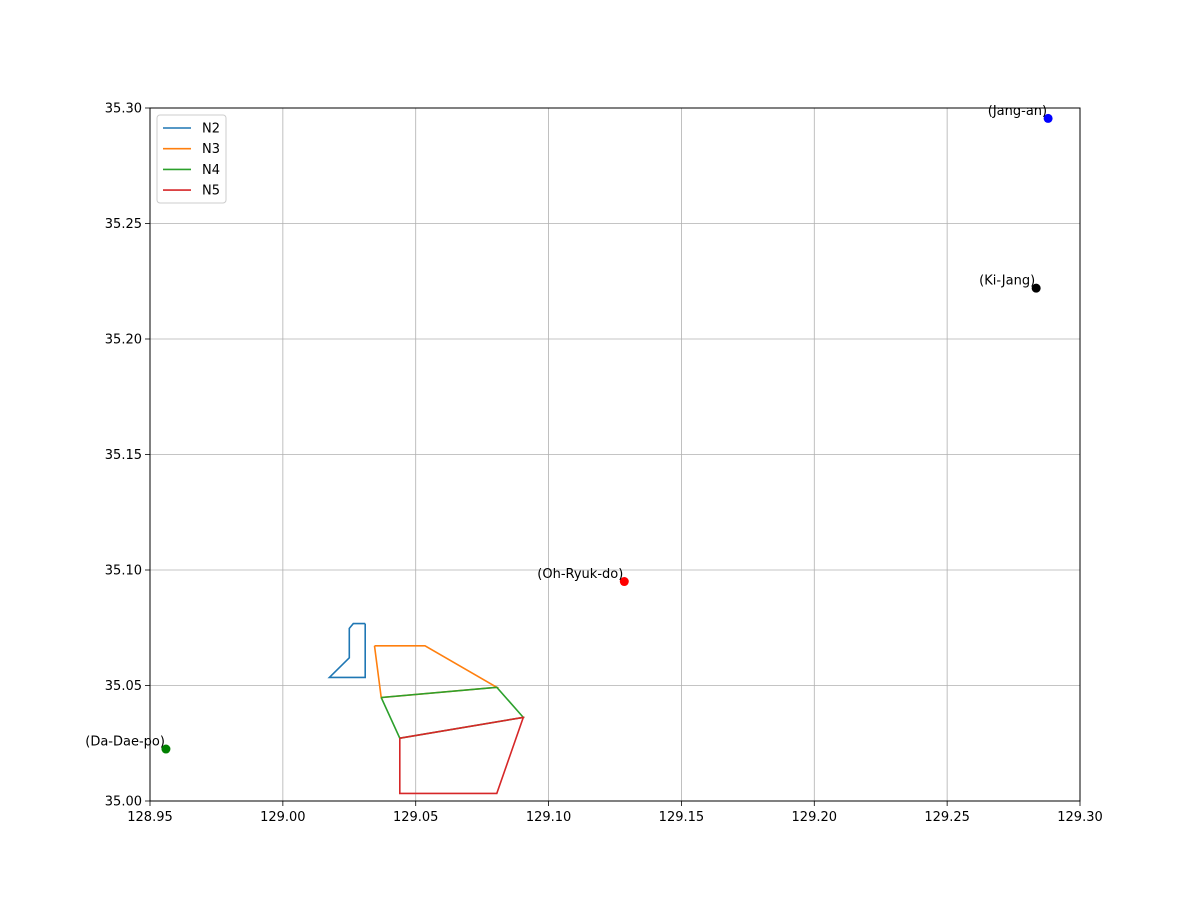  I want to click on y-tick-label: 35.05, so click(123, 686).